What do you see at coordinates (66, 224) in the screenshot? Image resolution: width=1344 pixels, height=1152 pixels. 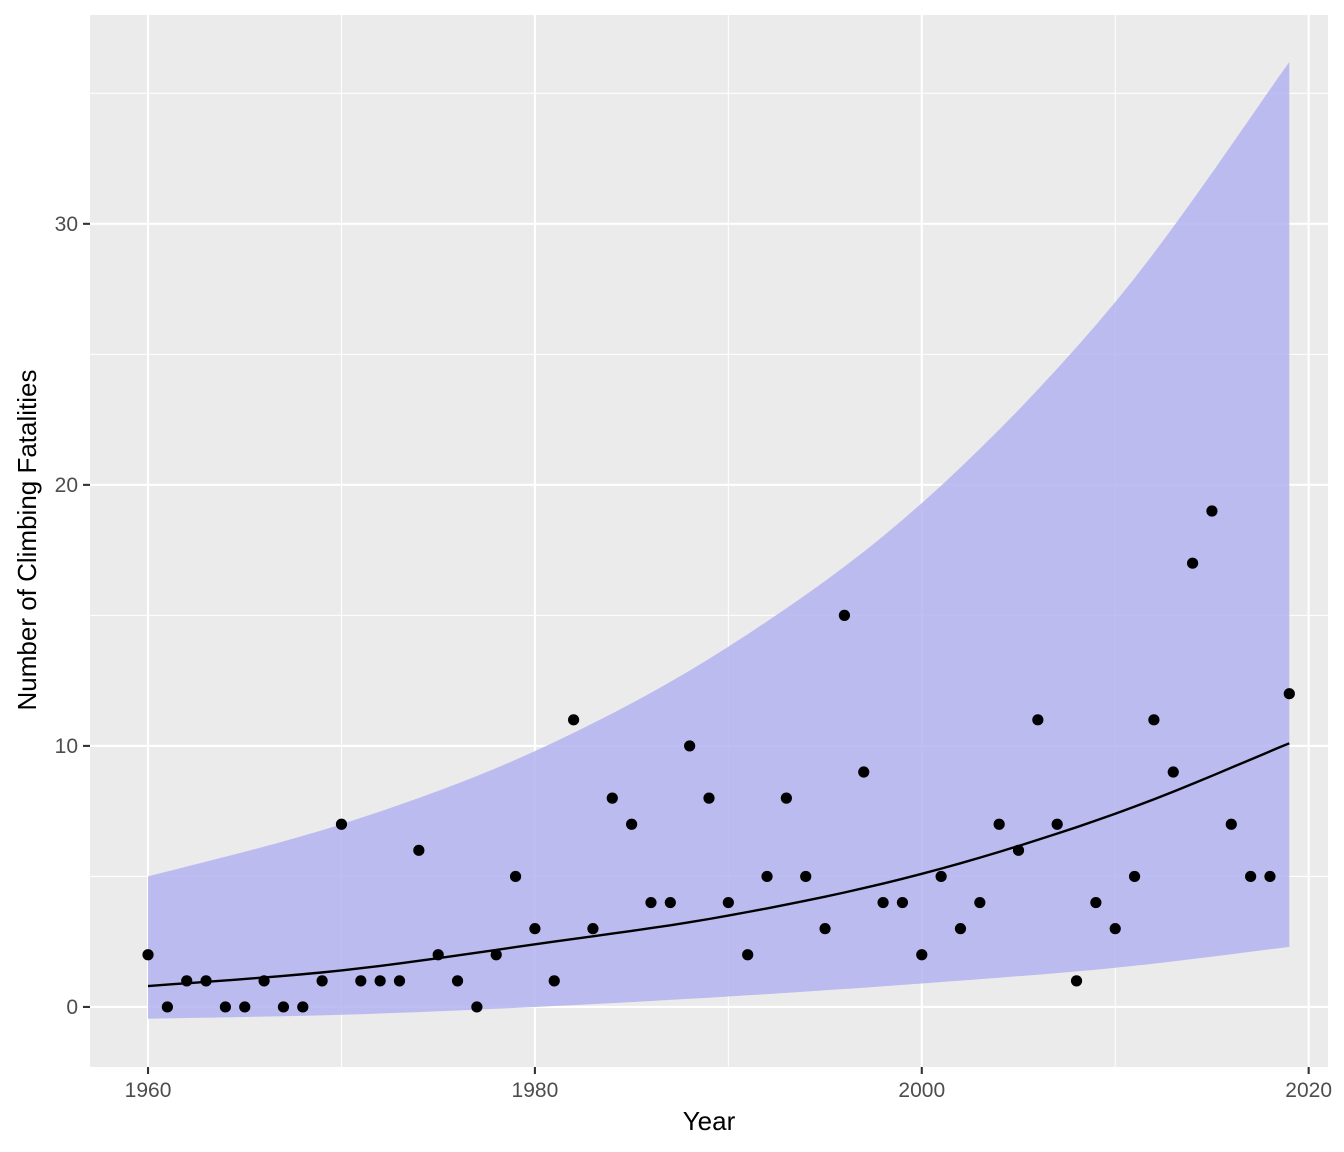 I see `y-tick-label: 30` at bounding box center [66, 224].